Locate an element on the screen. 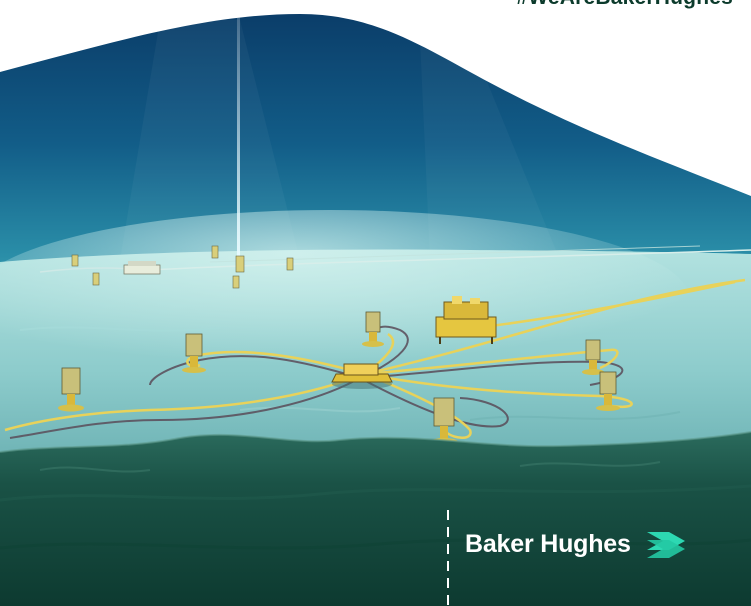 This screenshot has height=606, width=751. hashtag-text: #WeAreBakerHughes is located at coordinates (624, 5).